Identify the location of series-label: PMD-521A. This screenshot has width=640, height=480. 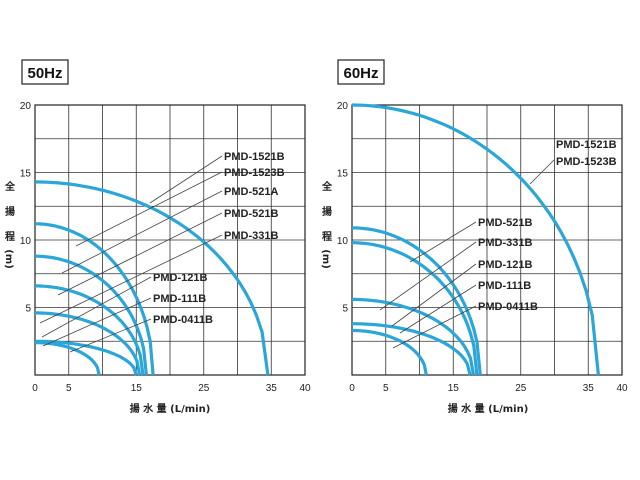
(251, 192).